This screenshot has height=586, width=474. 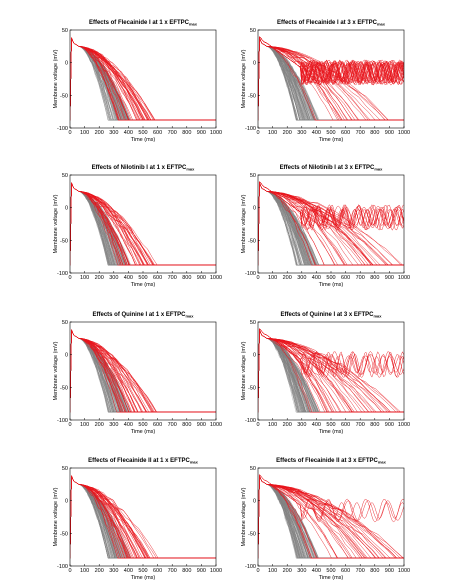 I want to click on panel-title: Effects of Flecainide II at 1 x EFTPCmax, so click(x=143, y=461).